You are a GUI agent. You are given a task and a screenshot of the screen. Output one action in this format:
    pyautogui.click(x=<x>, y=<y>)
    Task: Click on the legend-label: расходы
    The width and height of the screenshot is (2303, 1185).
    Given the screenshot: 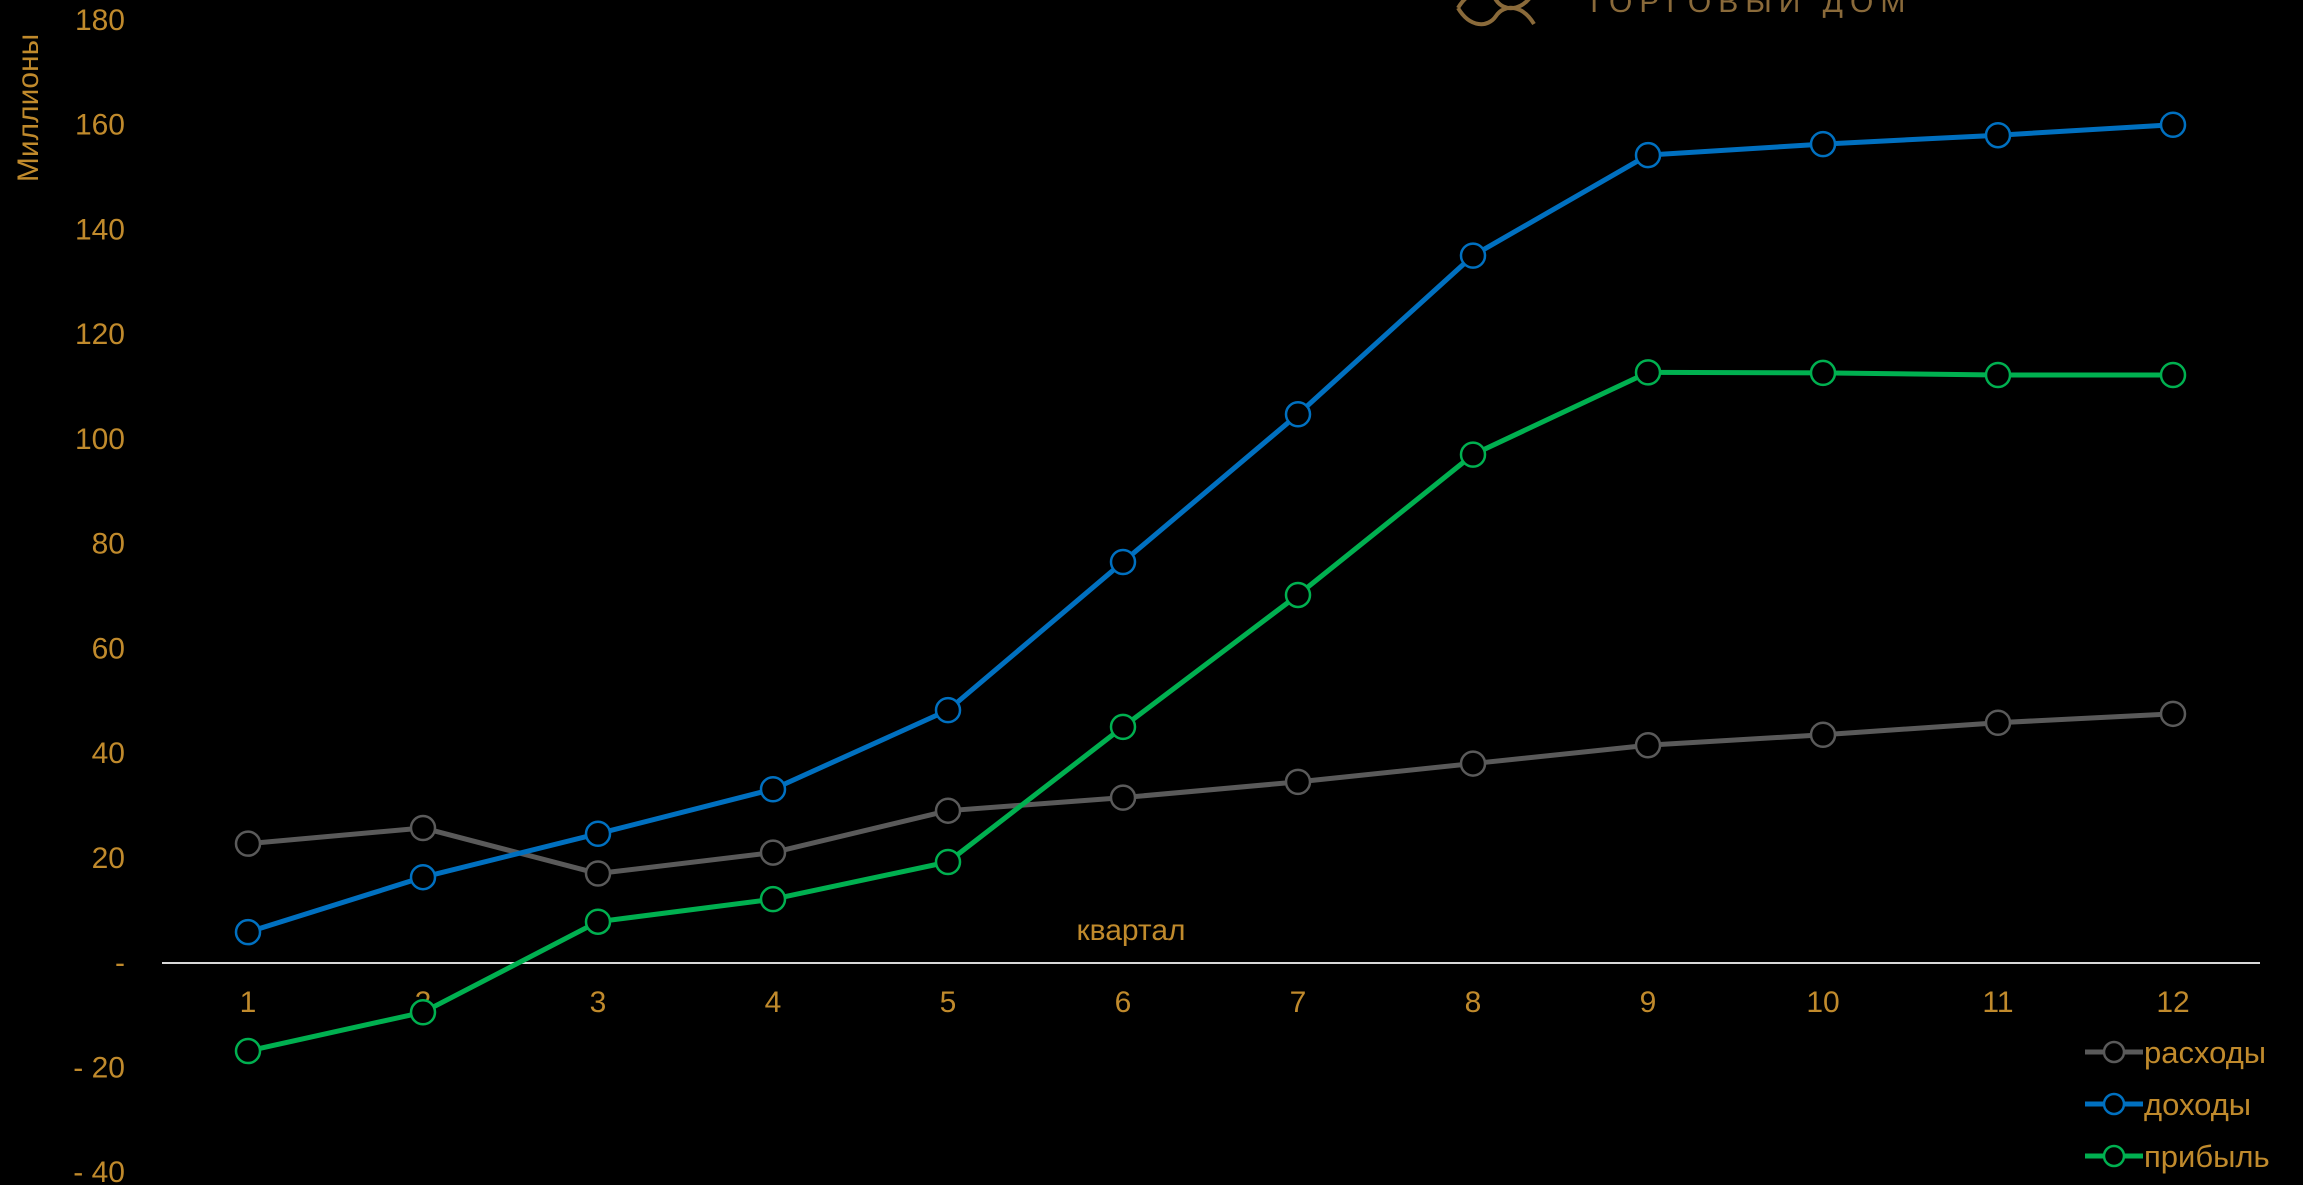 What is the action you would take?
    pyautogui.click(x=2205, y=1052)
    